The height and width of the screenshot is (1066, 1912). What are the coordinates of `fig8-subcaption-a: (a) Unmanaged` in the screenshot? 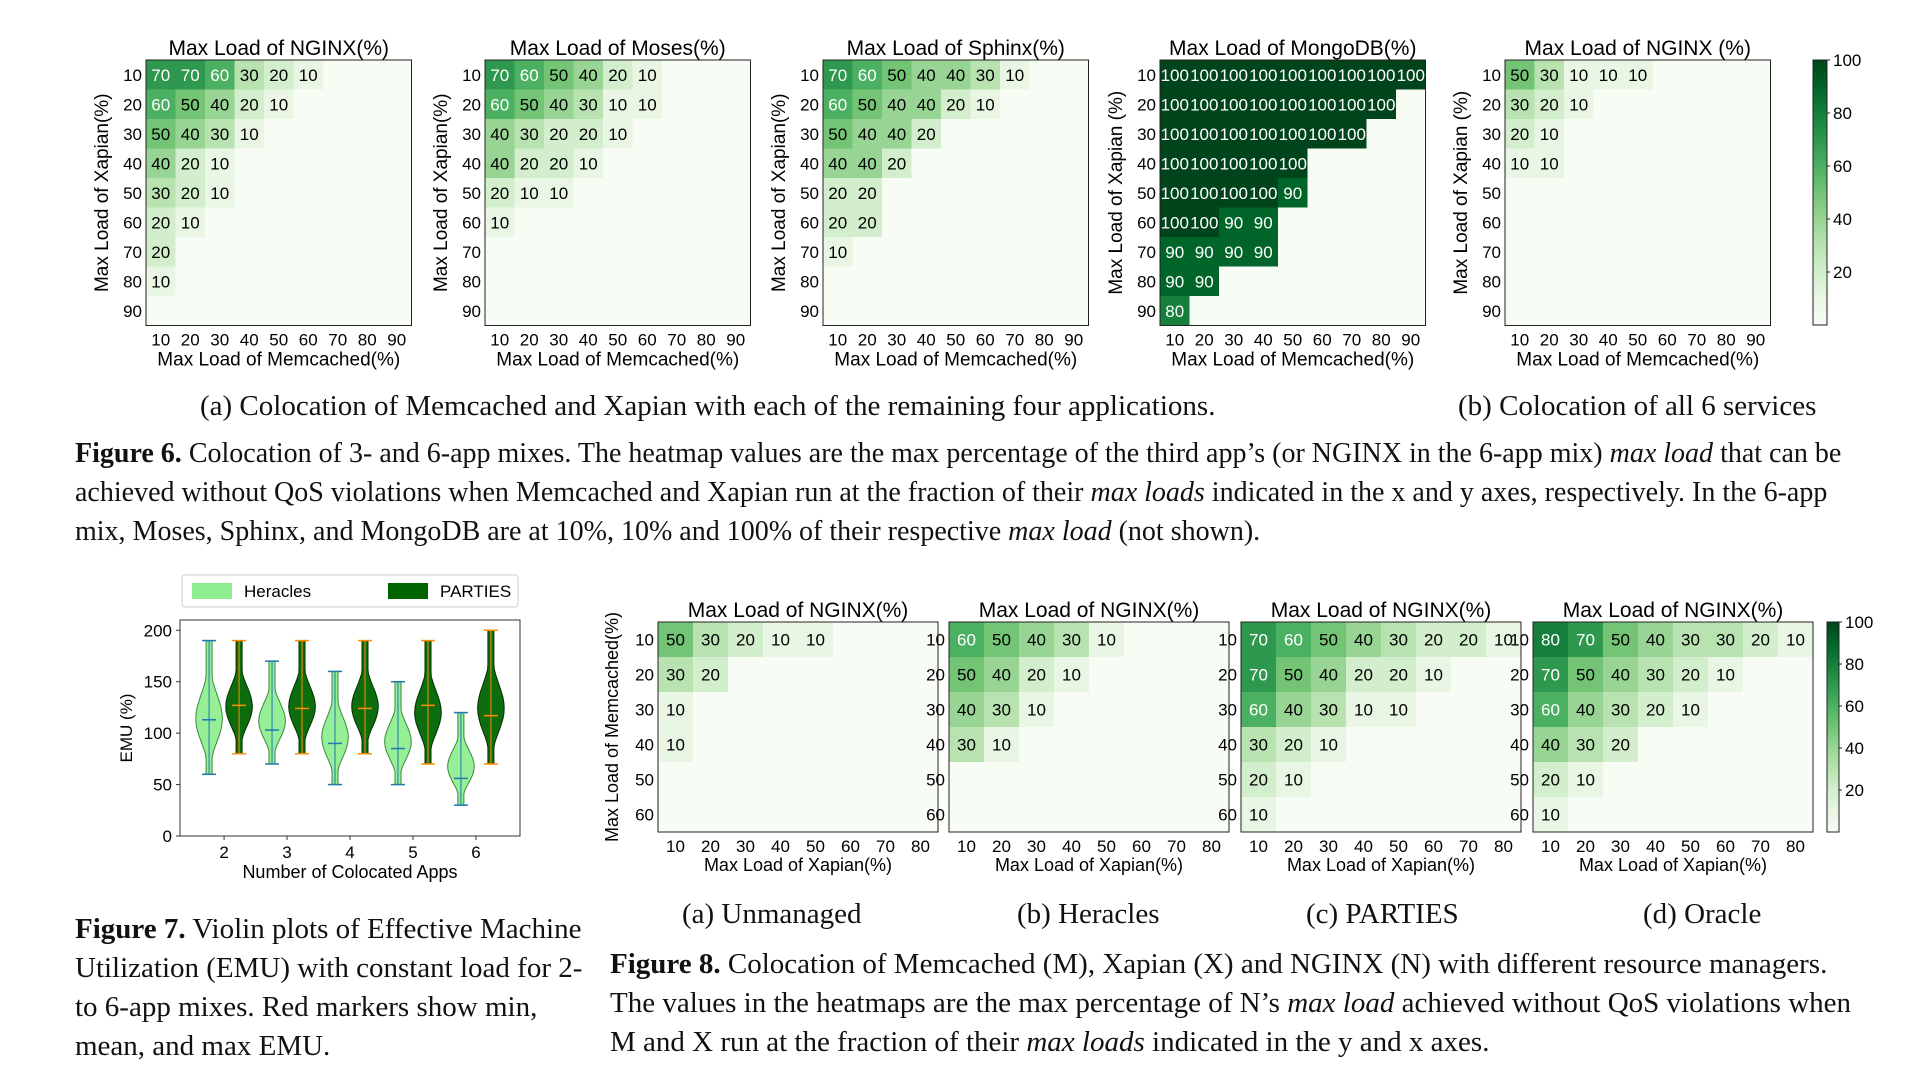 It's located at (772, 914).